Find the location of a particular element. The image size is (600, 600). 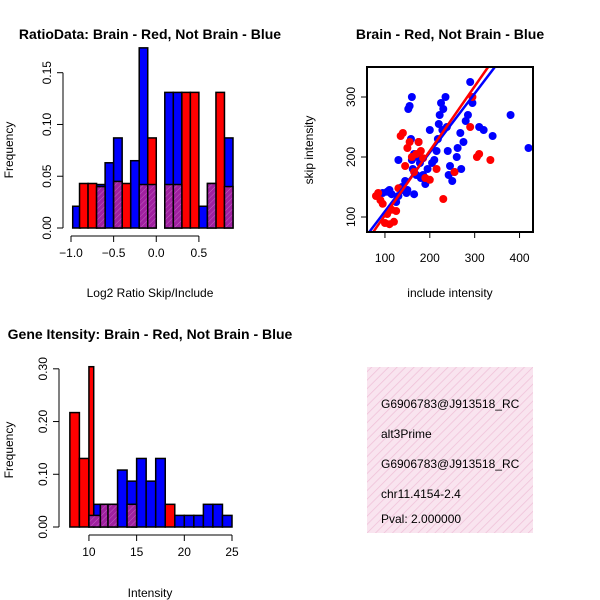

info-panel-background is located at coordinates (450, 450).